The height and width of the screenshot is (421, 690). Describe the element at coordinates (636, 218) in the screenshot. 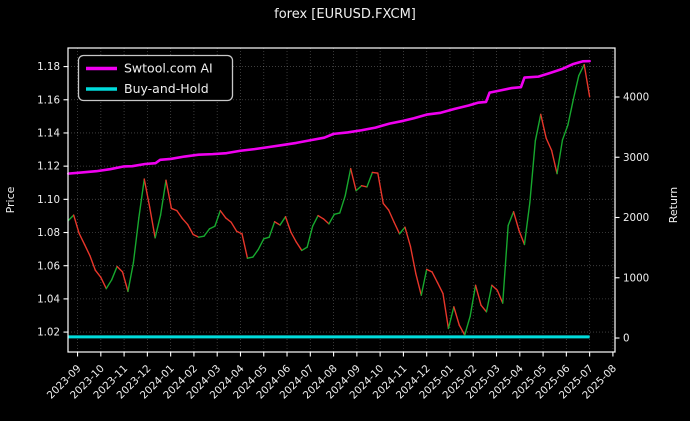

I see `right-tick-label: 2000` at that location.